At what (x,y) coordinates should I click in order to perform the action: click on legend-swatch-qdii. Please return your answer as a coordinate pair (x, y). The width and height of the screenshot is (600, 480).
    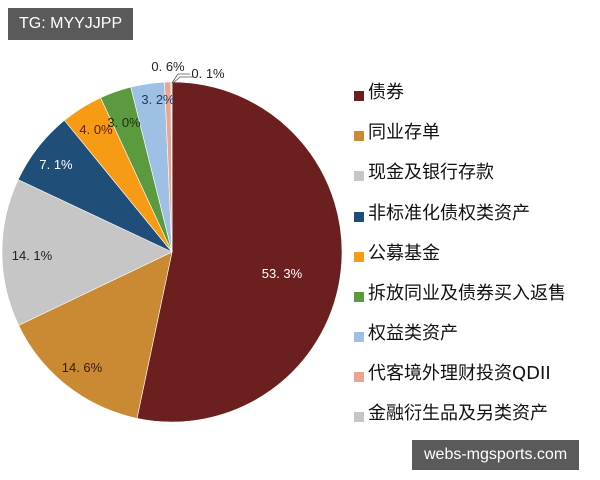
    Looking at the image, I should click on (359, 377).